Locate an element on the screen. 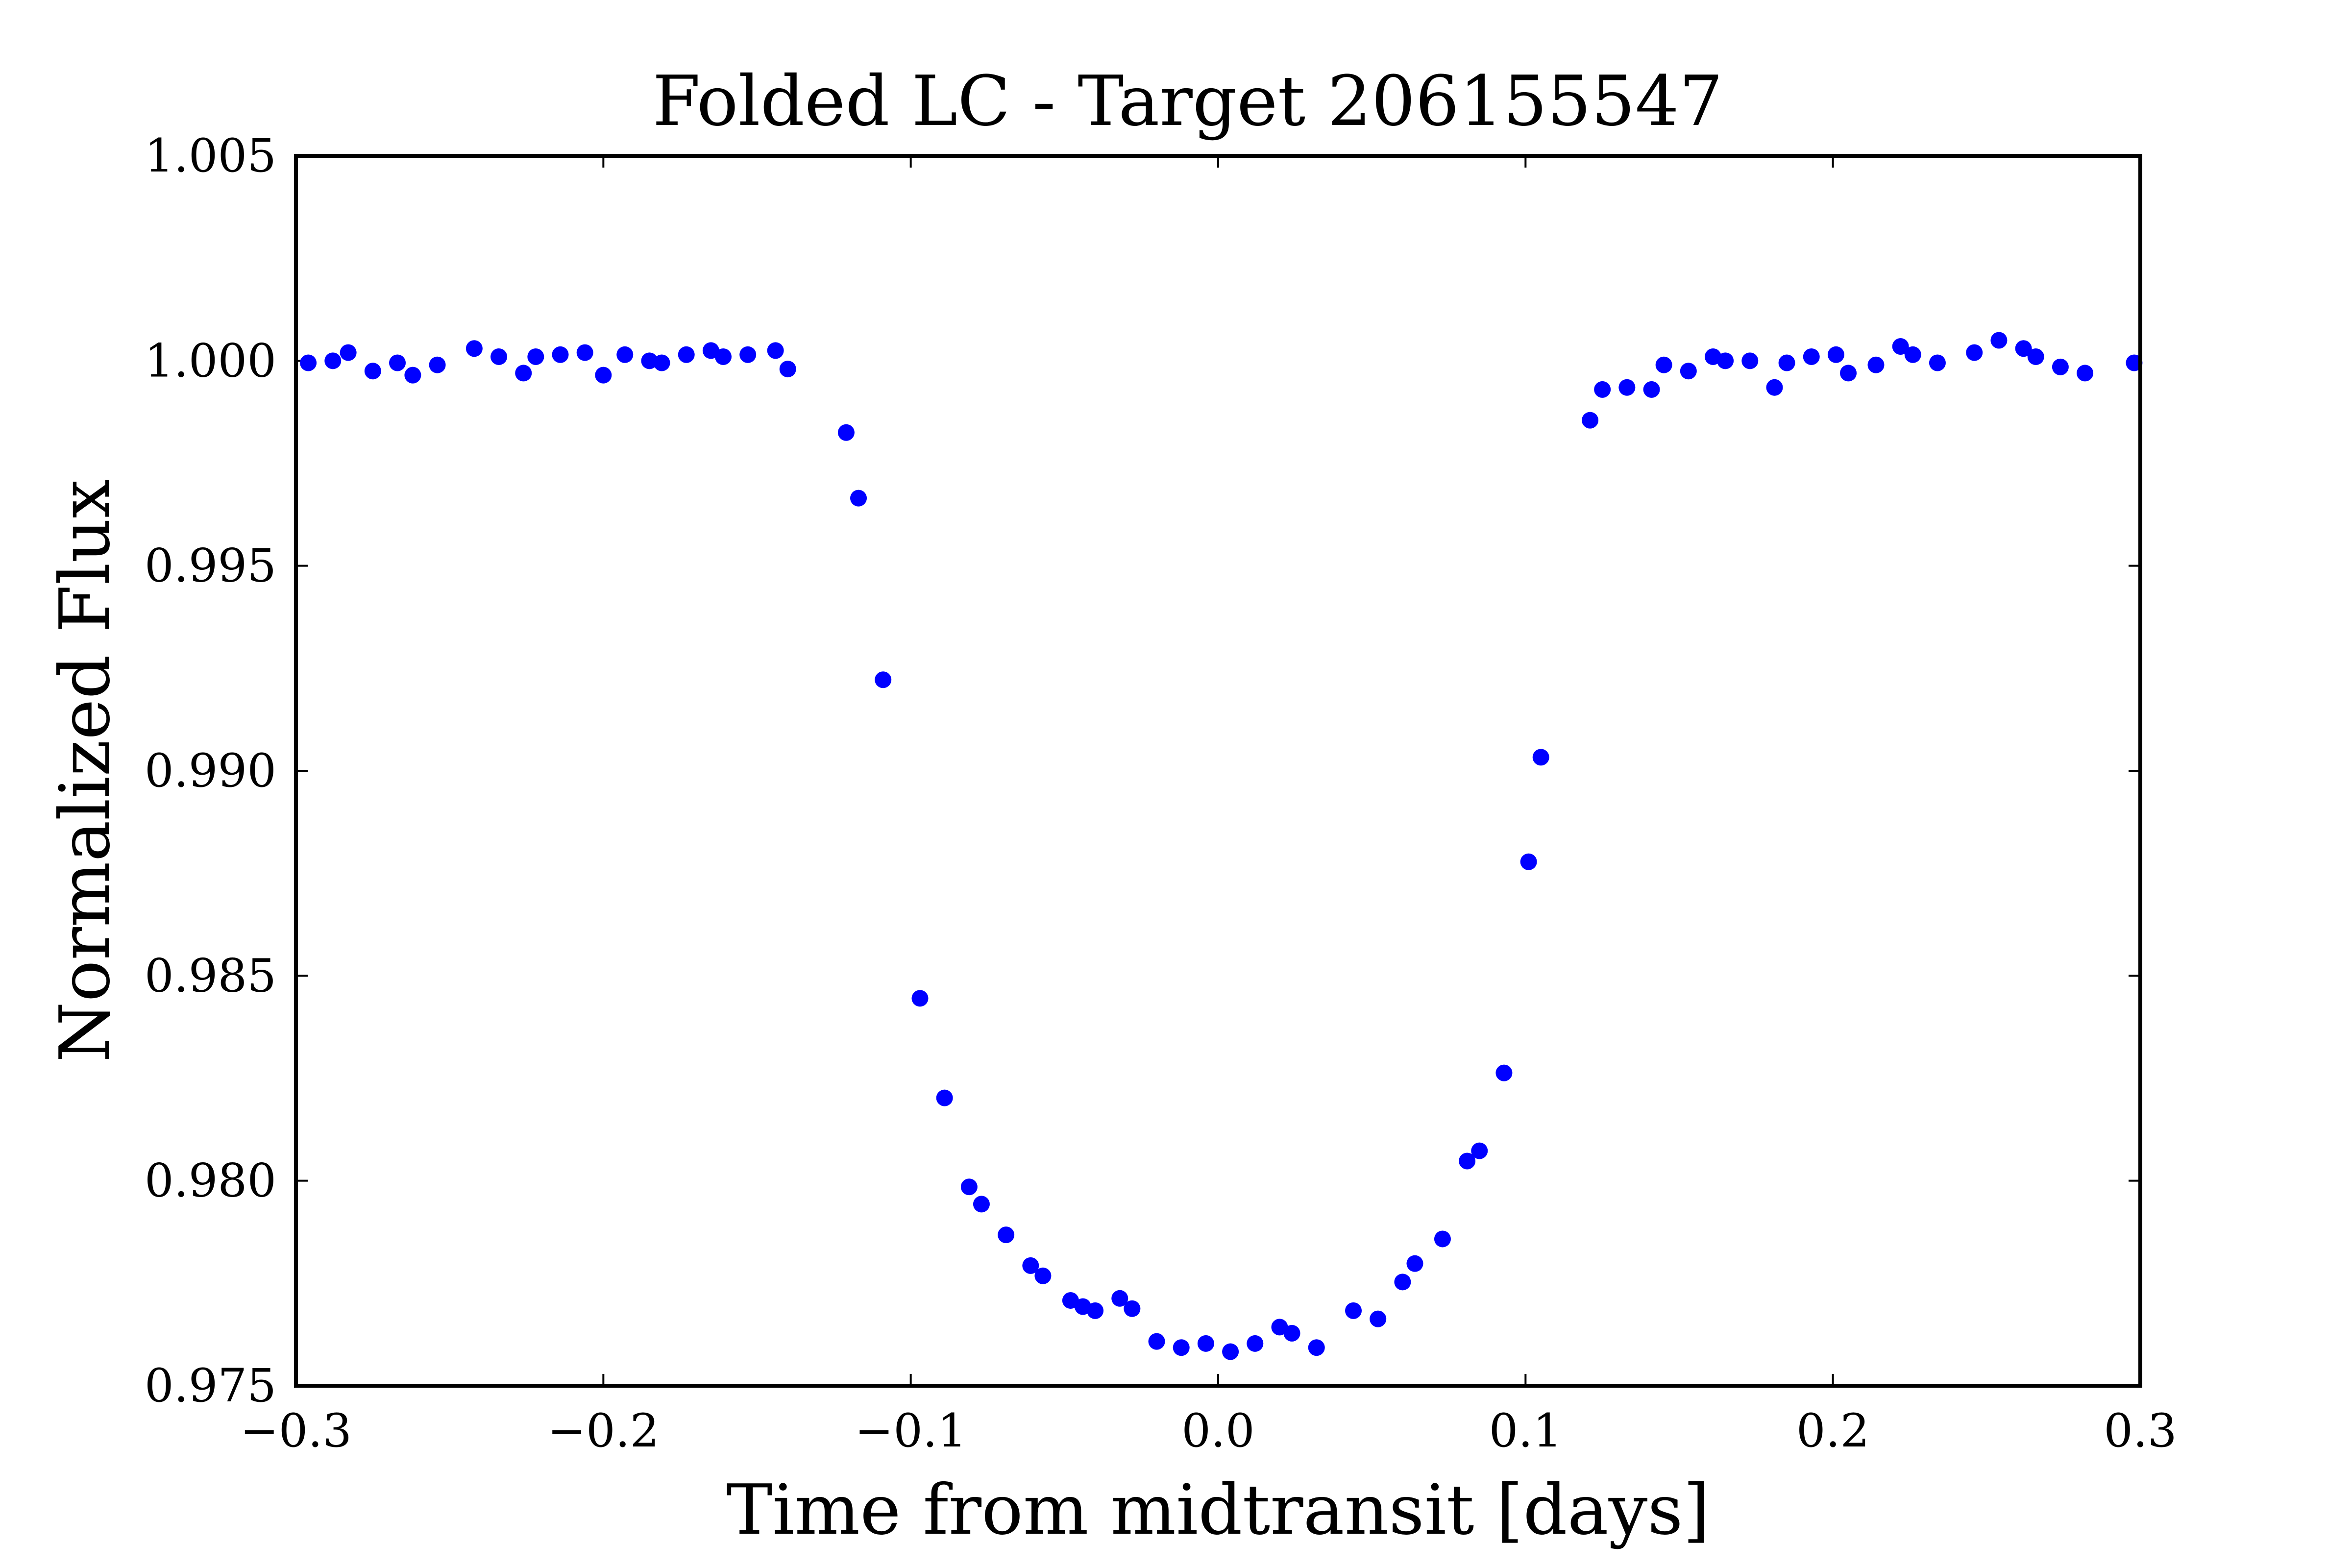 This screenshot has width=2352, height=1568. y-tick-label: 1.000 is located at coordinates (210, 361).